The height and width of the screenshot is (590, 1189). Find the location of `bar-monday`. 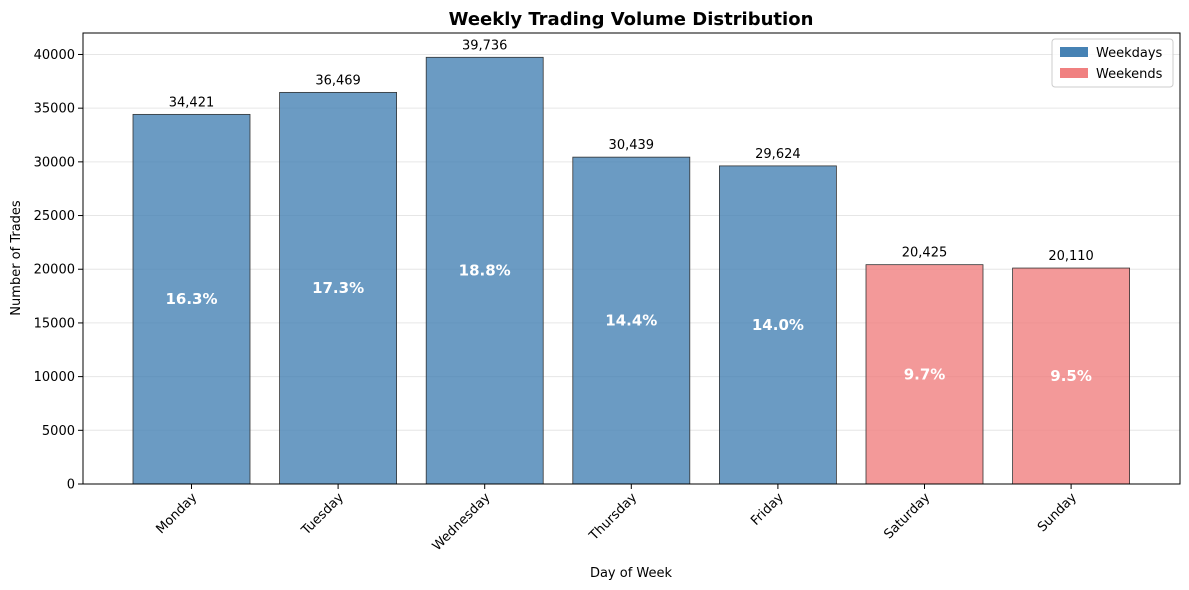

bar-monday is located at coordinates (191, 299).